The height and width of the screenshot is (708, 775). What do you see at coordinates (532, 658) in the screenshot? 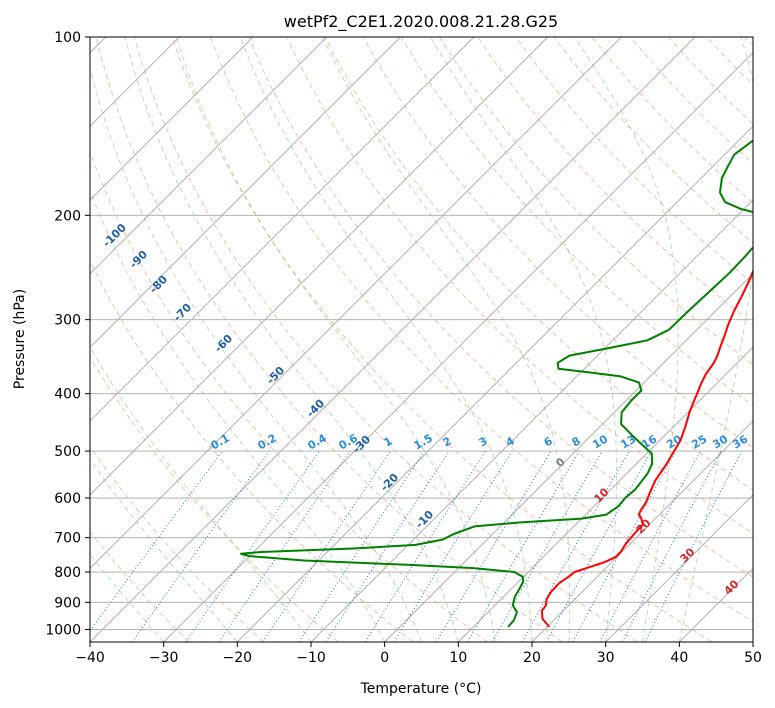
I see `x-tick-label: 20` at bounding box center [532, 658].